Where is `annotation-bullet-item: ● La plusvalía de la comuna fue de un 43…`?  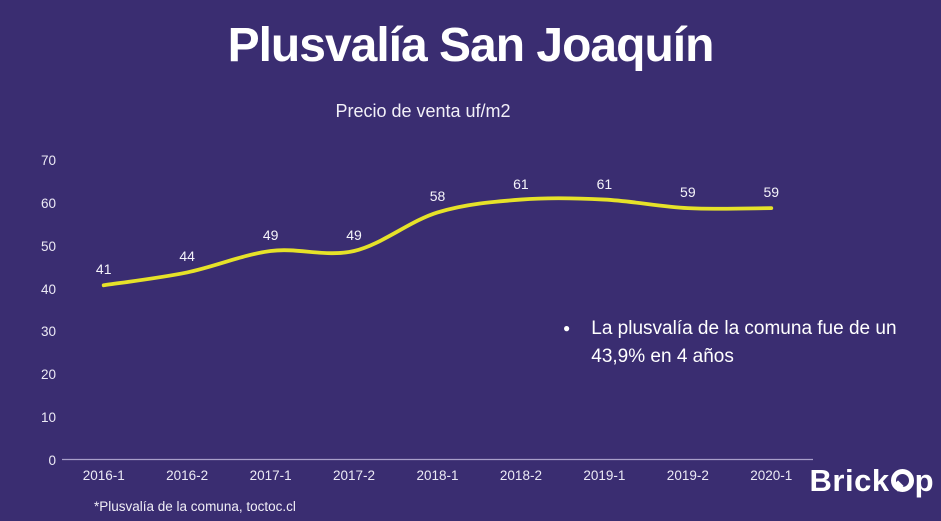 annotation-bullet-item: ● La plusvalía de la comuna fue de un 43… is located at coordinates (738, 343).